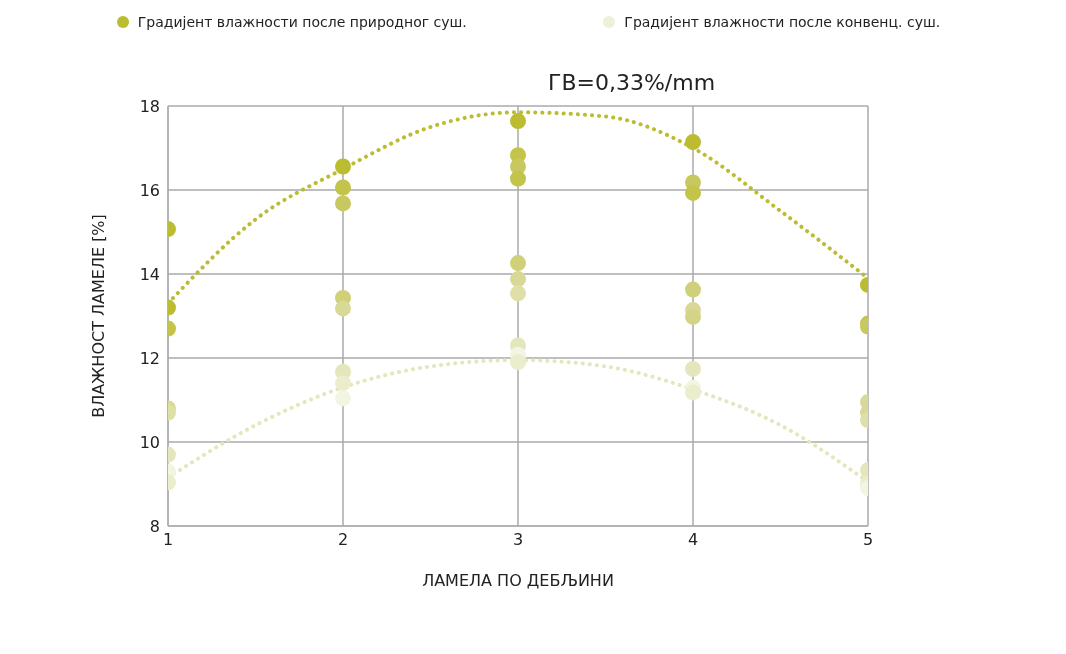 Image resolution: width=1066 pixels, height=654 pixels. I want to click on text: ГВ=0,33%/mm, so click(632, 82).